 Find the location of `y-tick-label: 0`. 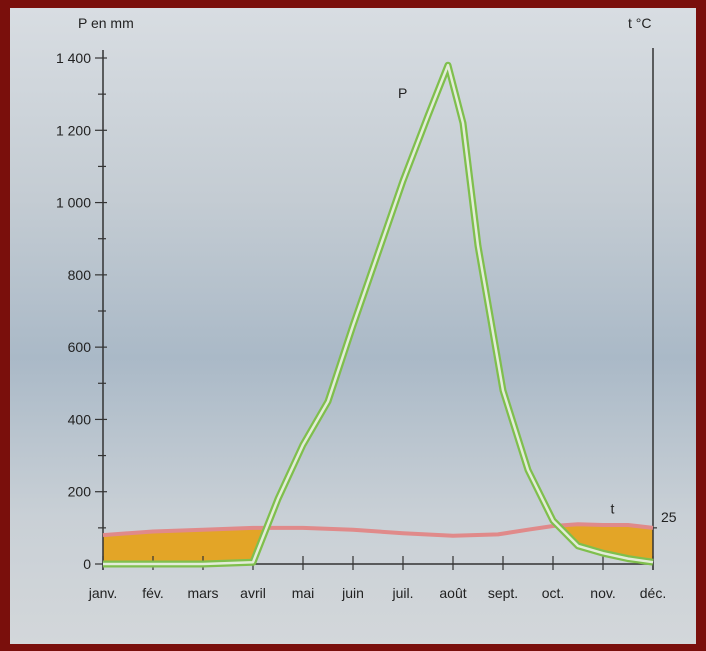

y-tick-label: 0 is located at coordinates (87, 564).